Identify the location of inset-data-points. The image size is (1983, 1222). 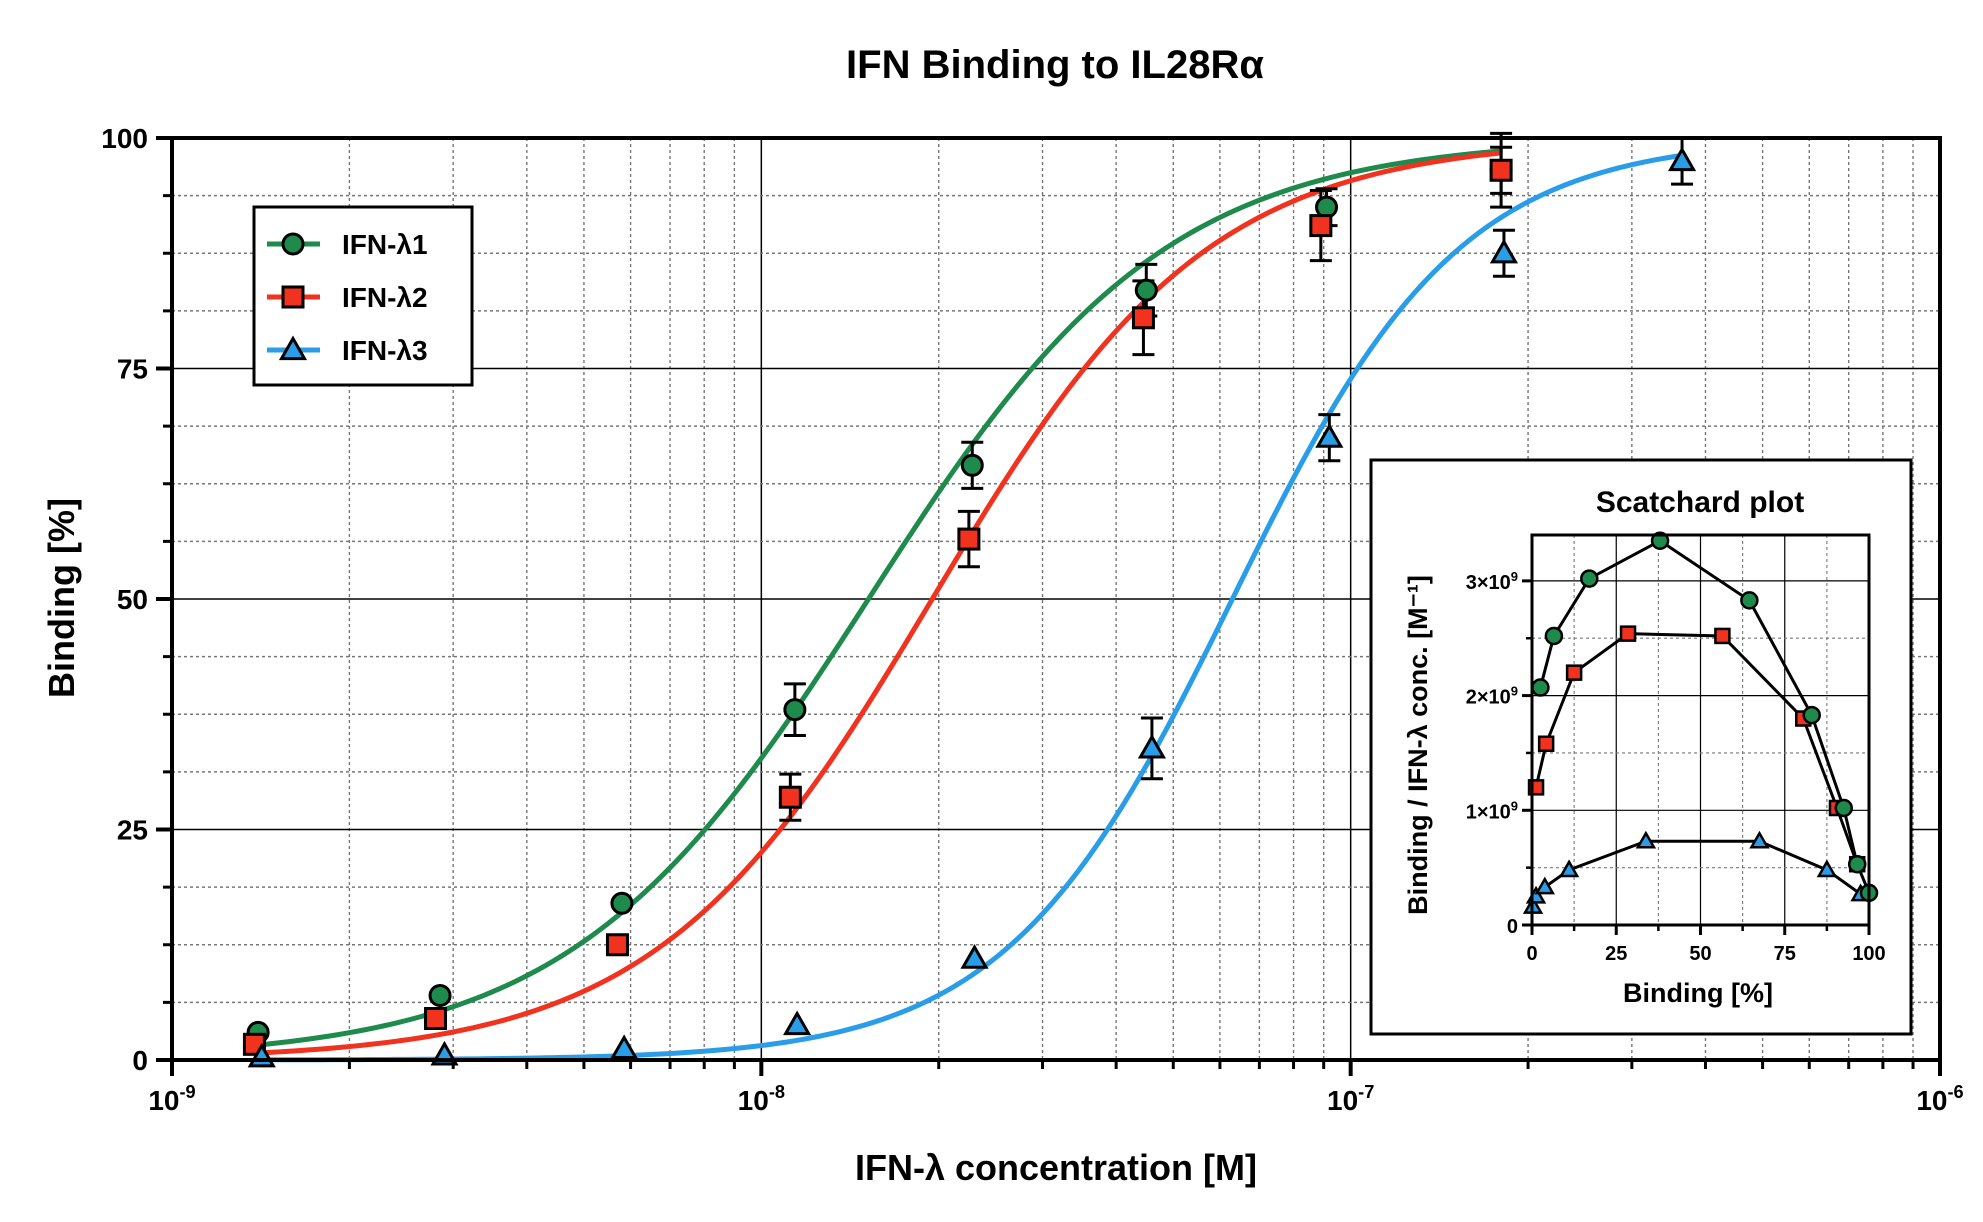
(1700, 722).